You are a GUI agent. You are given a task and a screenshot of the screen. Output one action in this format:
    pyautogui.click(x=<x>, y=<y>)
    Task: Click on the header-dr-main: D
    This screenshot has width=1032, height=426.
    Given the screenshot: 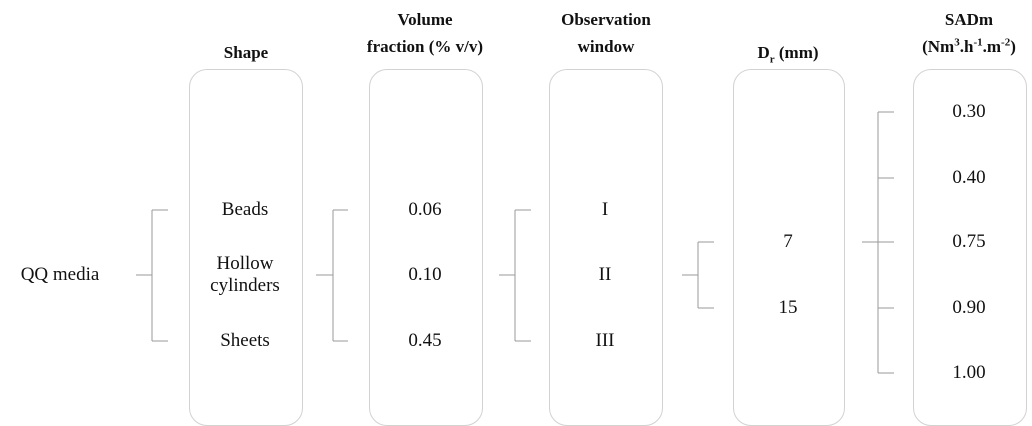 What is the action you would take?
    pyautogui.click(x=763, y=52)
    